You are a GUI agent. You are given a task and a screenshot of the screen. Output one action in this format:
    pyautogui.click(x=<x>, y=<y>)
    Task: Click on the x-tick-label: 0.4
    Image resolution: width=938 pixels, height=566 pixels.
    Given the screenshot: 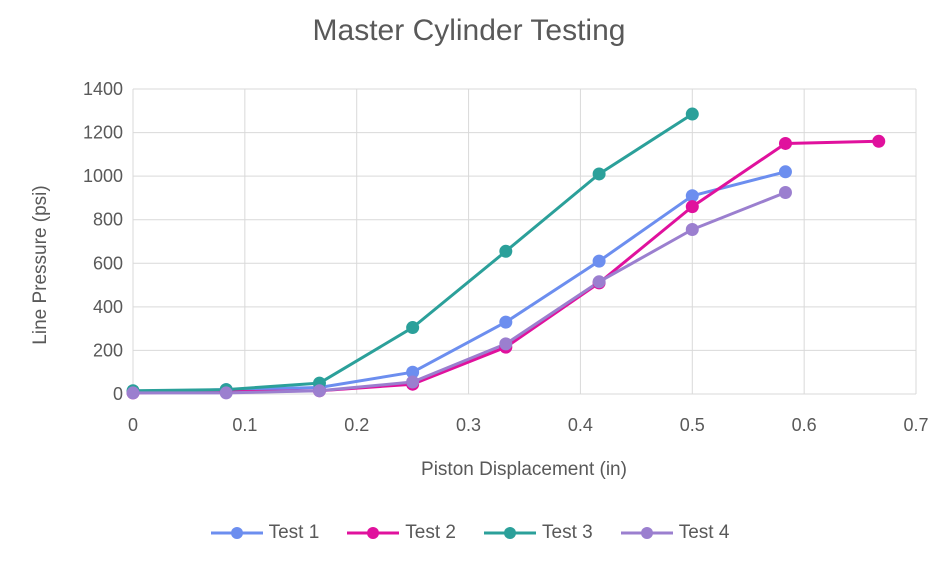 What is the action you would take?
    pyautogui.click(x=580, y=425)
    